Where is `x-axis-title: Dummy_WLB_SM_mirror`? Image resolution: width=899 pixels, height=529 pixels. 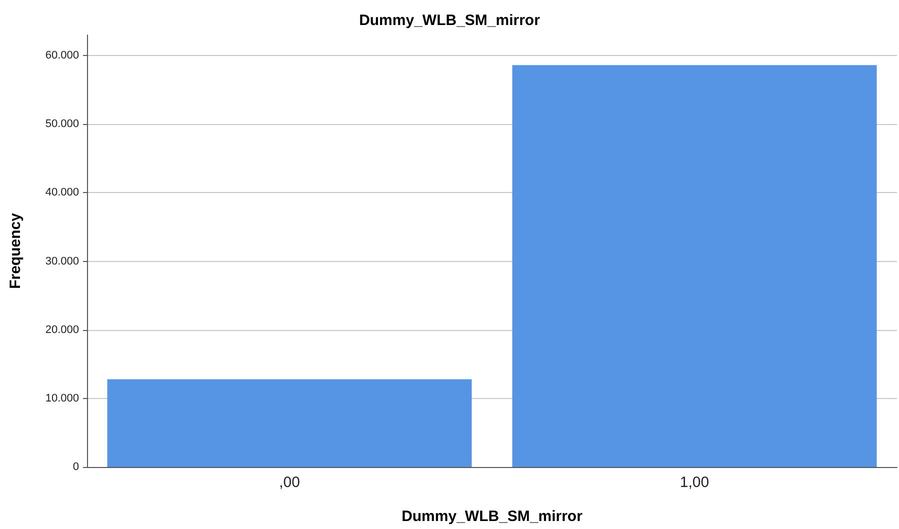 x-axis-title: Dummy_WLB_SM_mirror is located at coordinates (492, 516).